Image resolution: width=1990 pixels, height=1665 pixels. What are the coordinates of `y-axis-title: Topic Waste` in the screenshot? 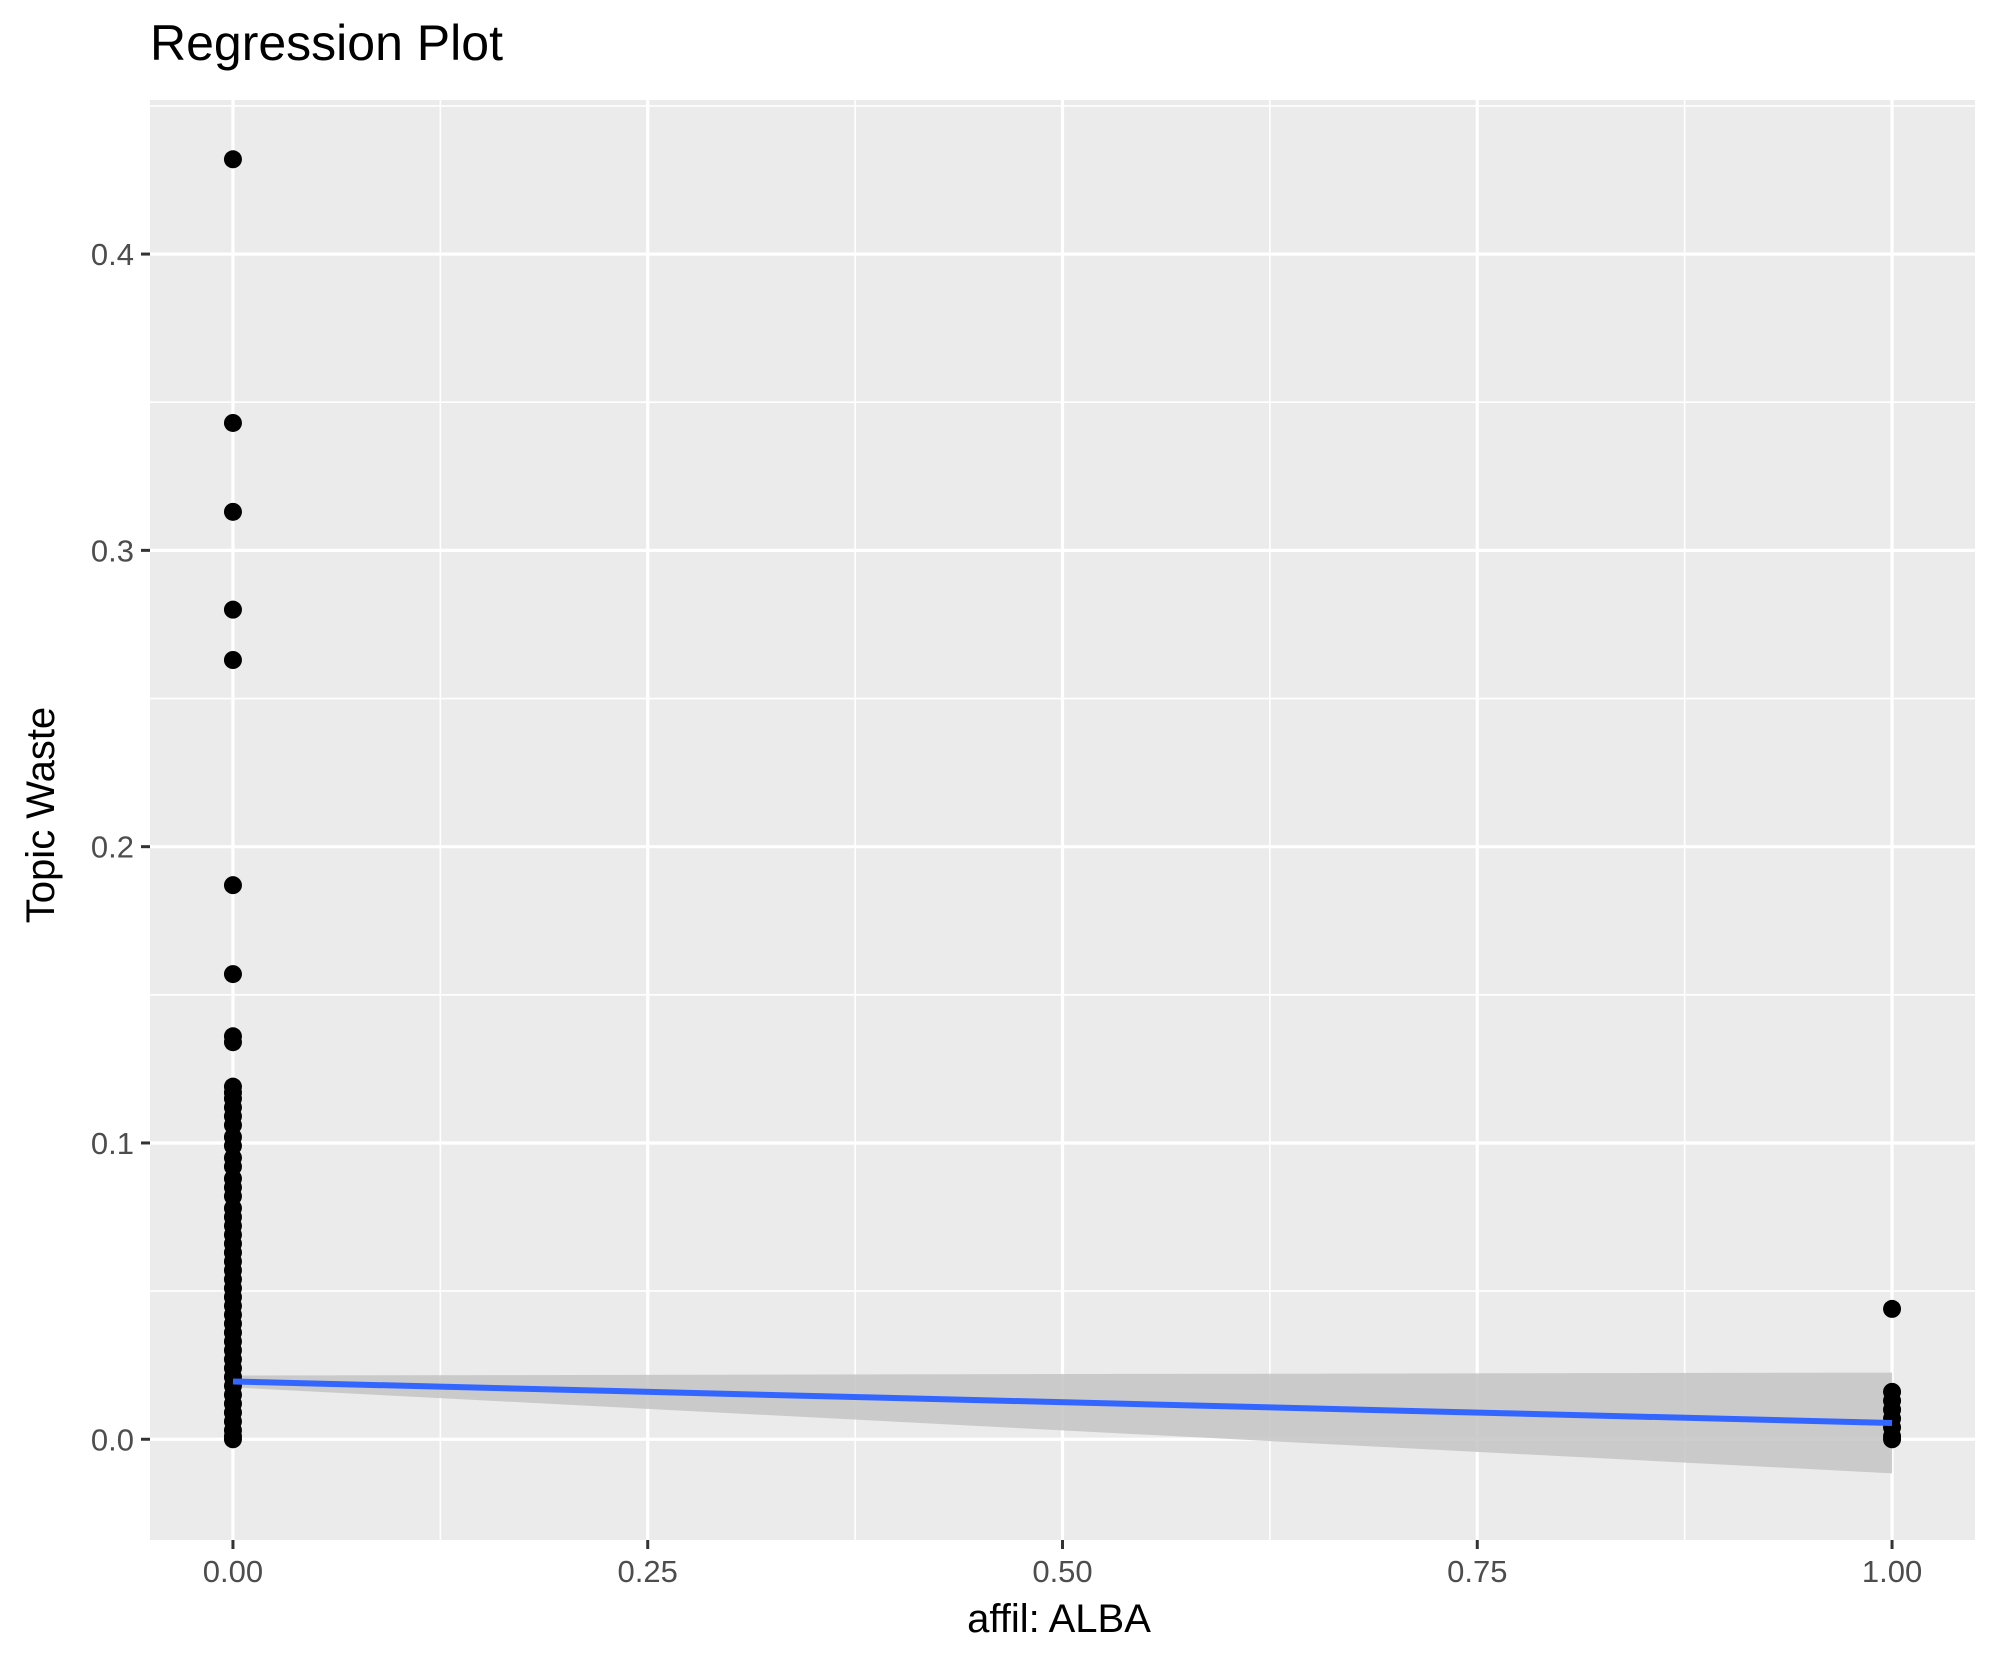 It's located at (41, 815).